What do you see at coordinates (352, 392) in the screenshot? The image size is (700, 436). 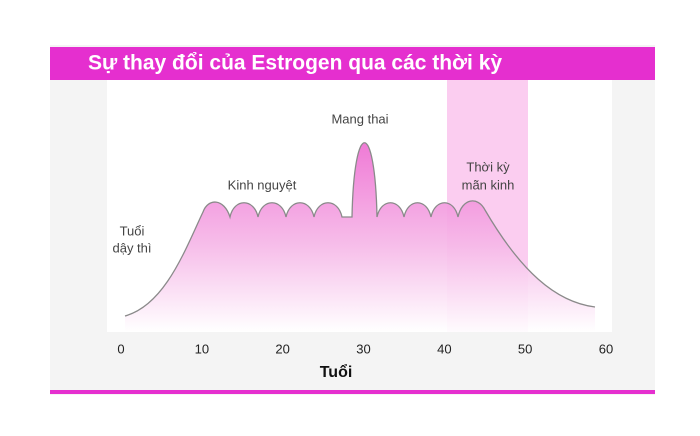 I see `bottom-bar` at bounding box center [352, 392].